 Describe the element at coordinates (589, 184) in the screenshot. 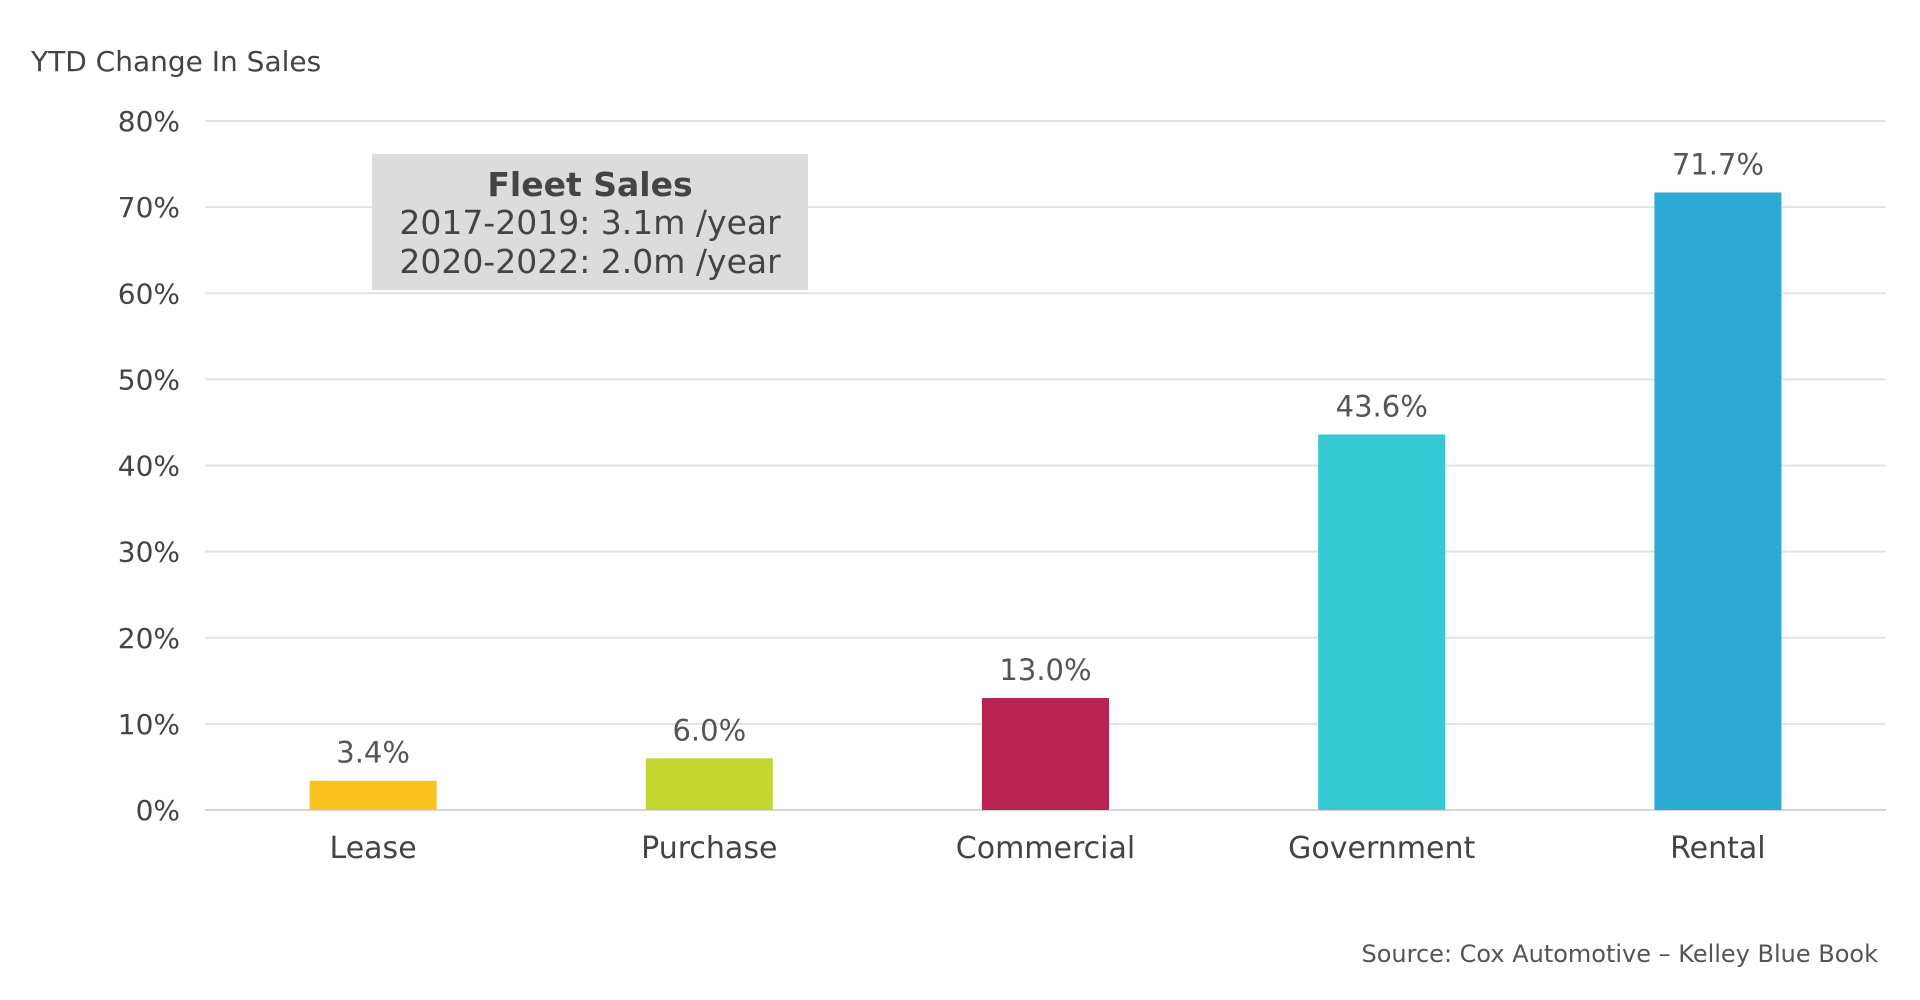

I see `annotation-title: Fleet Sales` at that location.